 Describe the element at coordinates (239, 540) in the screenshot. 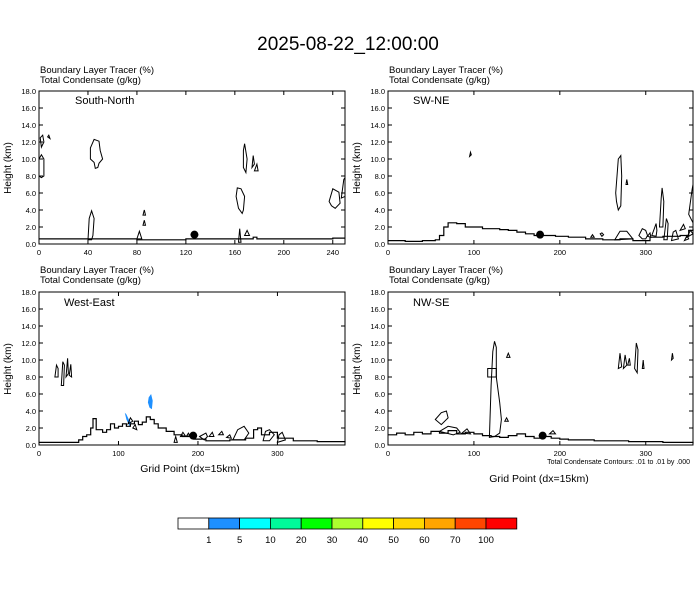

I see `colorbar-label: 5` at that location.